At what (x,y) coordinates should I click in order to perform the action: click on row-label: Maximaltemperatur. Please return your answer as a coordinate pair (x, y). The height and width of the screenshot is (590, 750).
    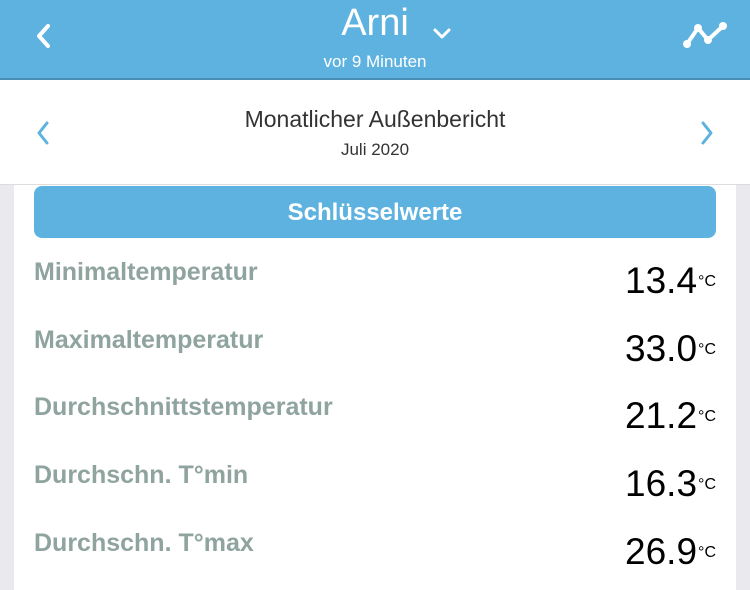
    Looking at the image, I should click on (149, 340).